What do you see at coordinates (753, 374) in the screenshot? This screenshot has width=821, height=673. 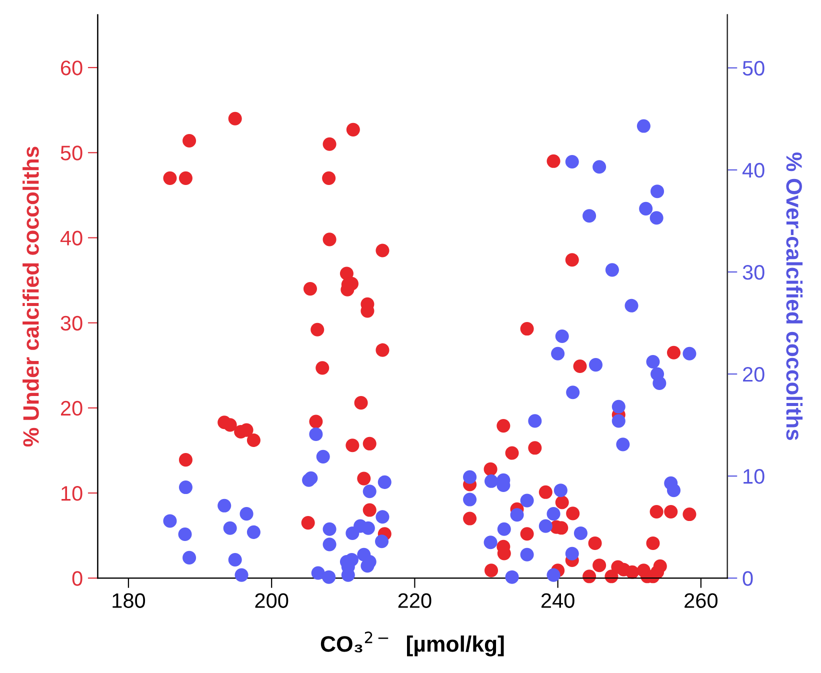 I see `y2-tick-label: 20` at bounding box center [753, 374].